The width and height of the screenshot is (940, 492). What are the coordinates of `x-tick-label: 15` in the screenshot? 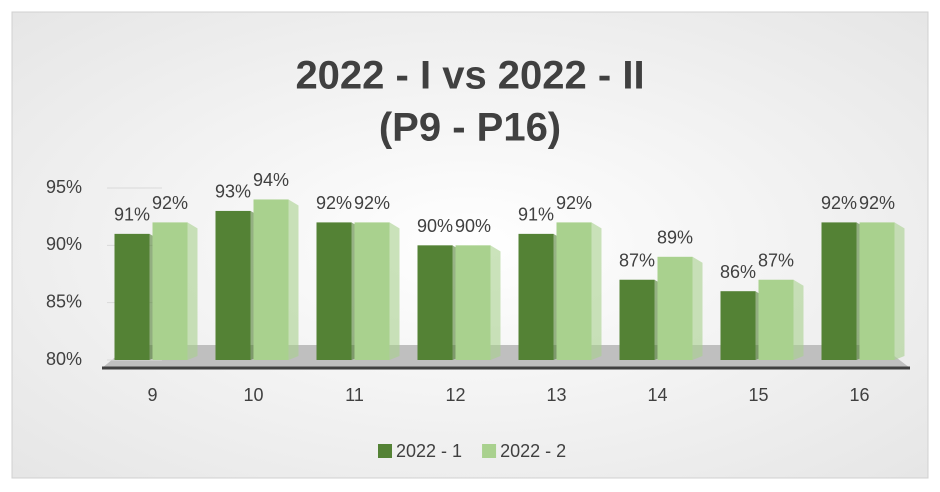 It's located at (758, 395).